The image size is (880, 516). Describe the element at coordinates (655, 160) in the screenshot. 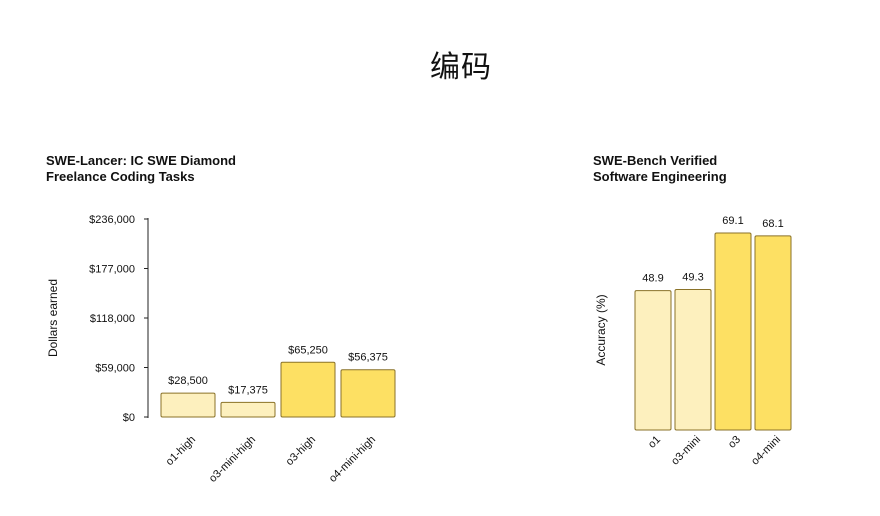

I see `chart-2-title-line-1: SWE-Bench Verified` at that location.